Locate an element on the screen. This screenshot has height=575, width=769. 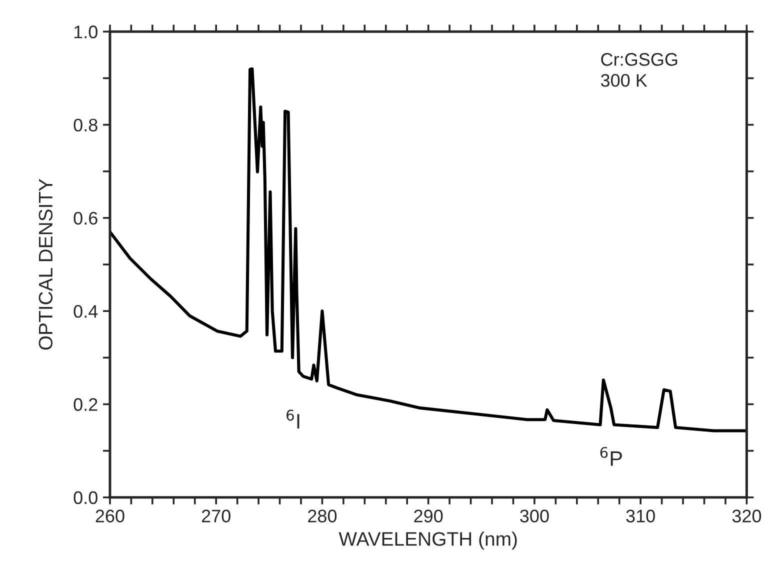
y-tick-label: 0.8 is located at coordinates (86, 125).